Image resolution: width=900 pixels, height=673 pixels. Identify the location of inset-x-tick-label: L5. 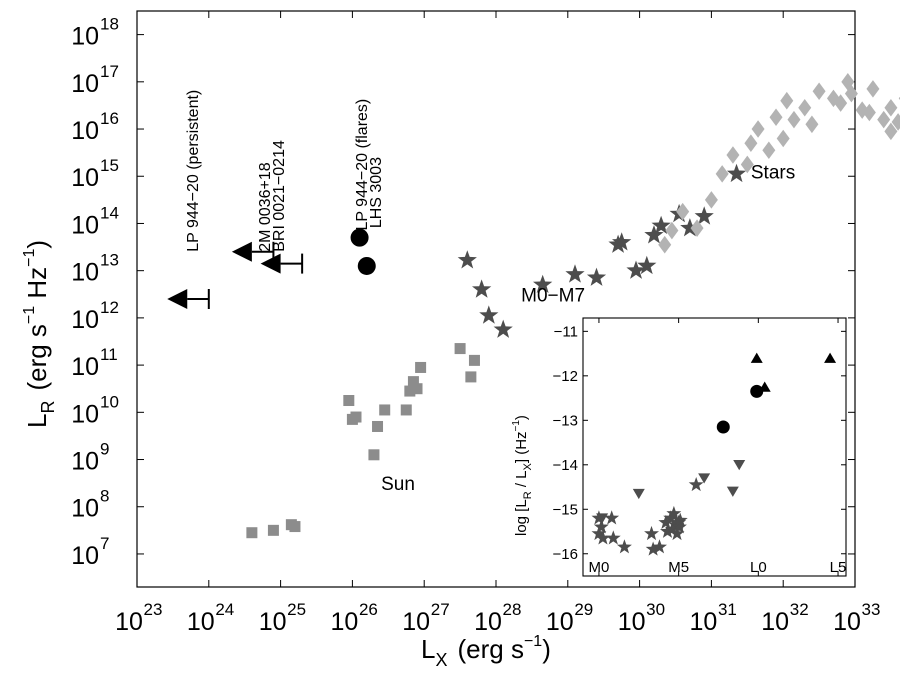
(838, 567).